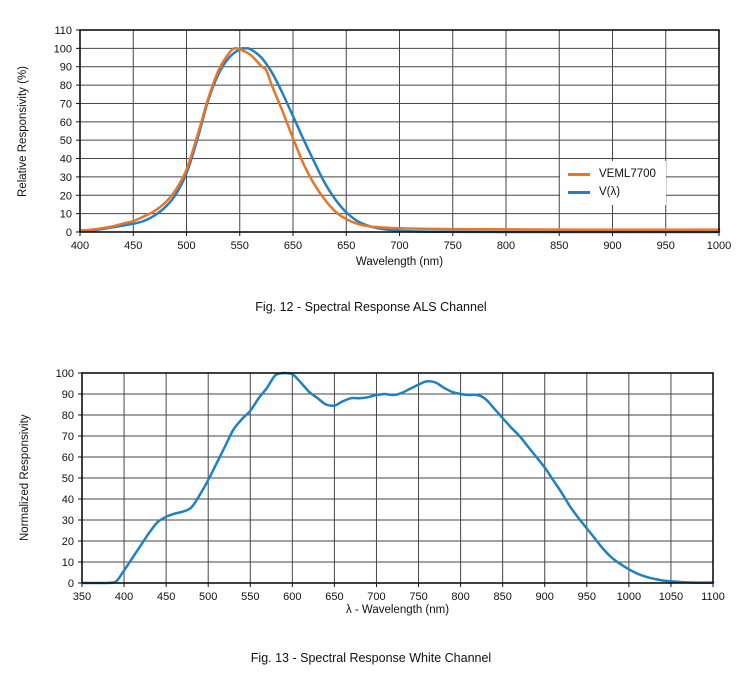 The width and height of the screenshot is (742, 684). Describe the element at coordinates (82, 597) in the screenshot. I see `x-tick-label: 350` at that location.